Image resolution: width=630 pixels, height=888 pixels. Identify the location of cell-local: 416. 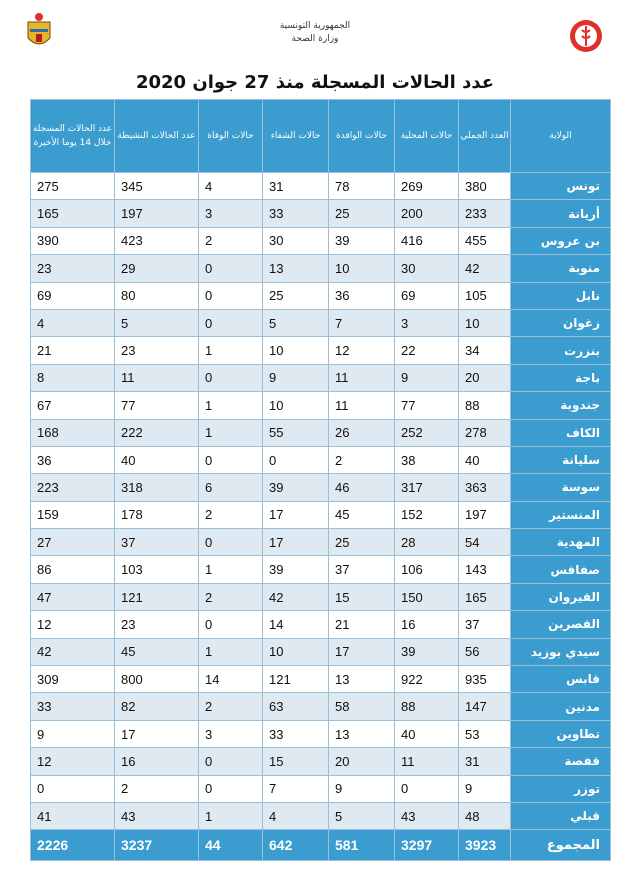
(426, 241).